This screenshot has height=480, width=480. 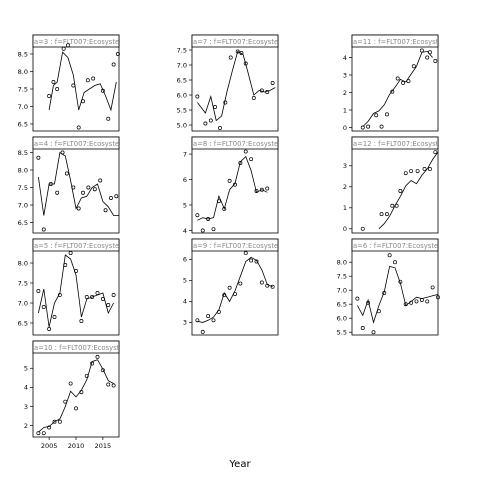 I want to click on x-tick-label: 2015, so click(x=103, y=446).